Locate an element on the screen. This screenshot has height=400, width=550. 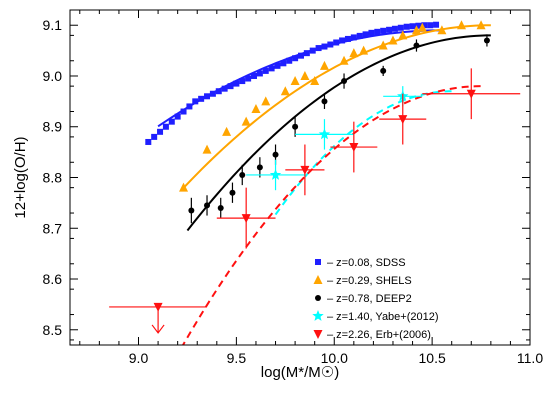
y-tick-label: 8.8 is located at coordinates (53, 178).